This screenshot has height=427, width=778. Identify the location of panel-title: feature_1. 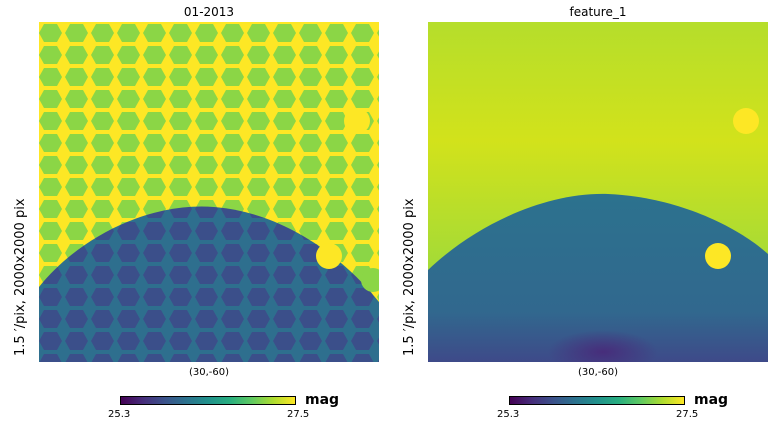
(598, 12).